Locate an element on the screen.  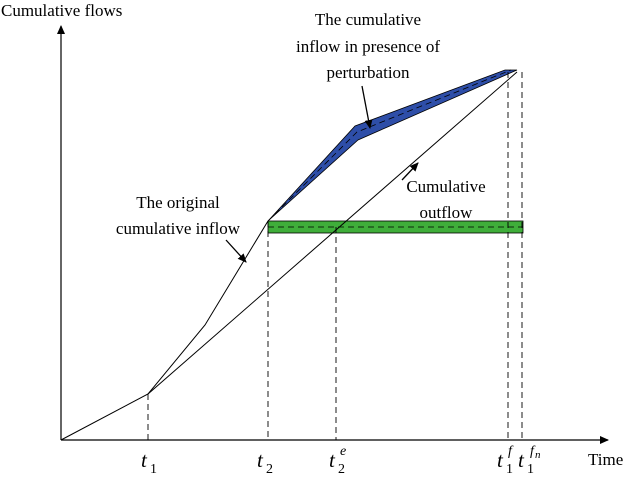
svg-text: The original is located at coordinates (178, 202).